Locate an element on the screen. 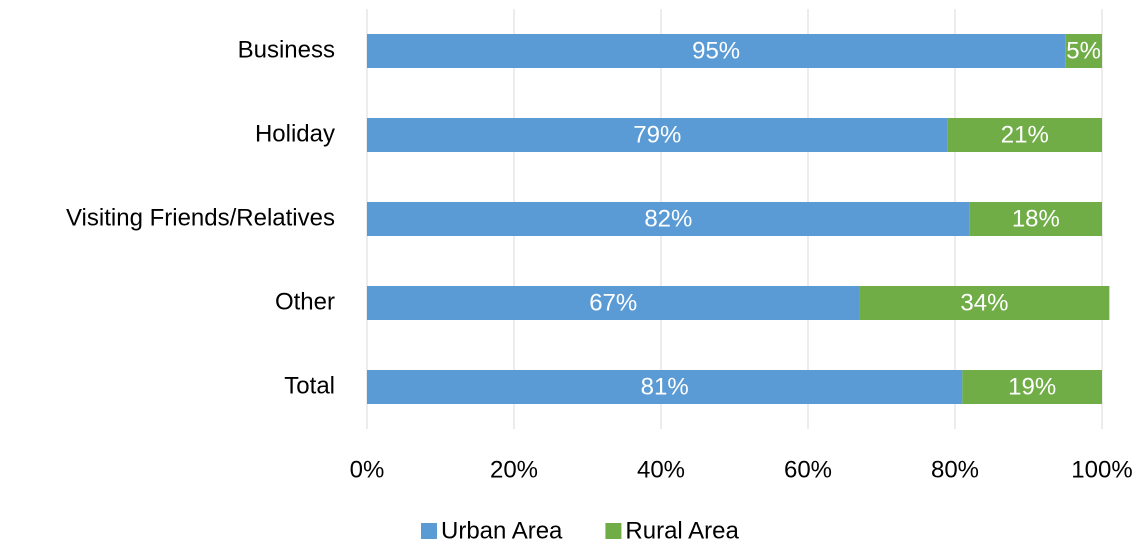  data-label: 81% is located at coordinates (665, 386).